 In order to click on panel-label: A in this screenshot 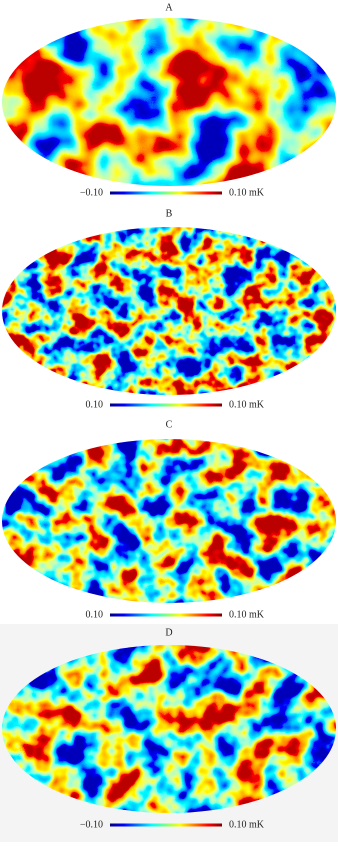, I will do `click(169, 7)`.